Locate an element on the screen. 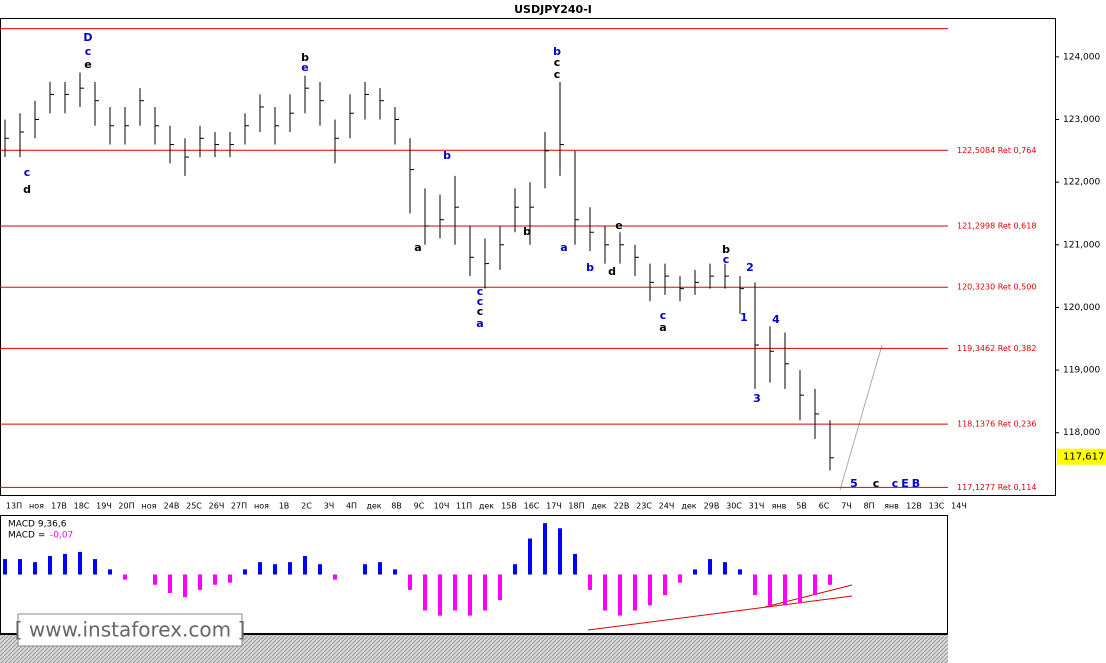  macd-trend-line is located at coordinates (808, 596).